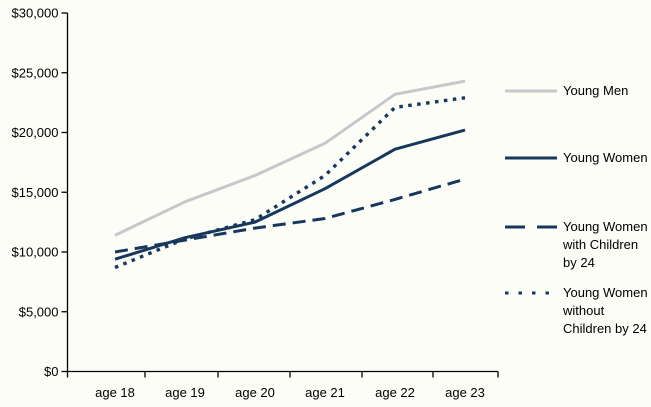 The image size is (651, 407). What do you see at coordinates (531, 293) in the screenshot?
I see `legend-swatch-dotted-line` at bounding box center [531, 293].